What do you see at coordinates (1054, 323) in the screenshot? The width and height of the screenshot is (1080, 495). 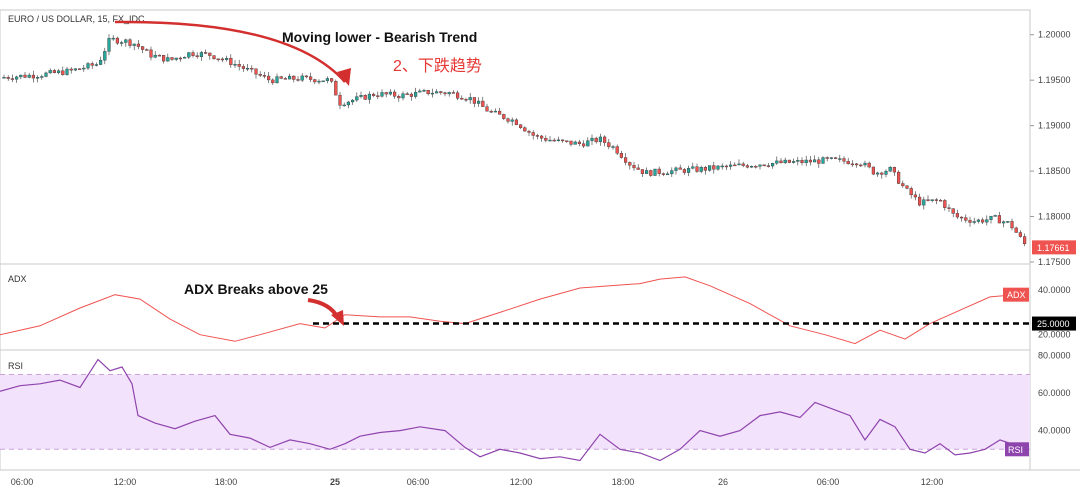 I see `adx-threshold-badge` at bounding box center [1054, 323].